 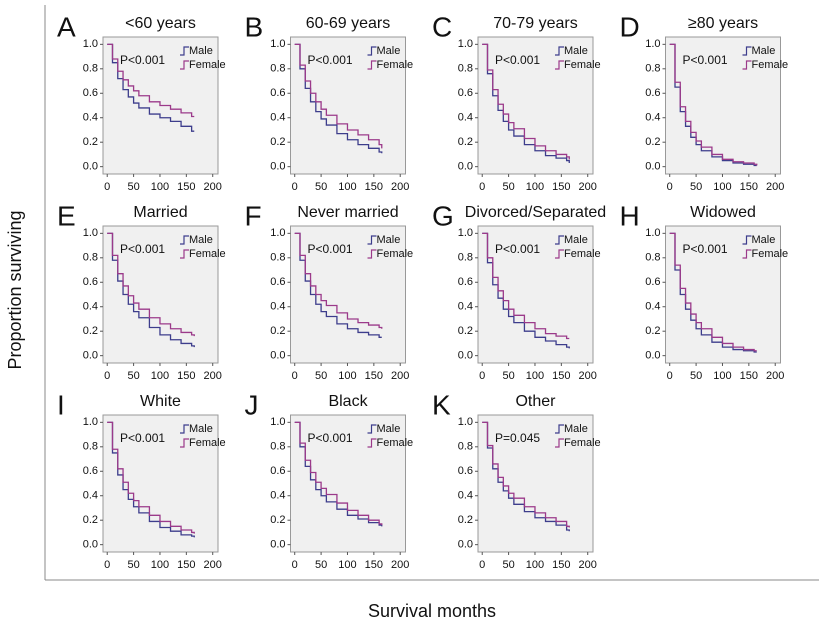 What do you see at coordinates (160, 23) in the screenshot?
I see `panel-title: <60 years` at bounding box center [160, 23].